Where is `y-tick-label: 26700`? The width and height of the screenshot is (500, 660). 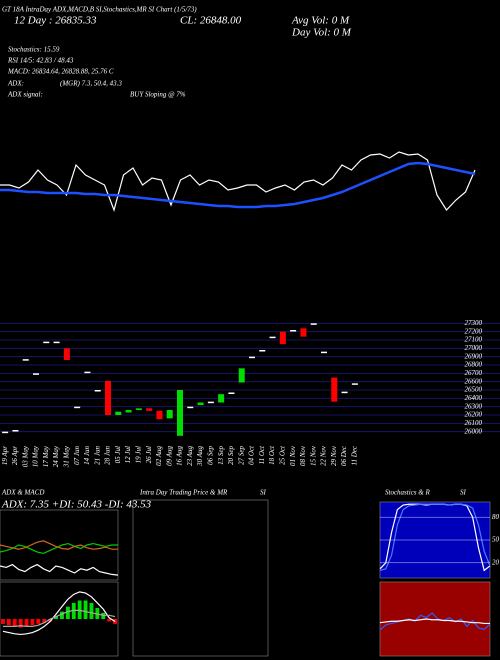 y-tick-label: 26700 is located at coordinates (474, 373).